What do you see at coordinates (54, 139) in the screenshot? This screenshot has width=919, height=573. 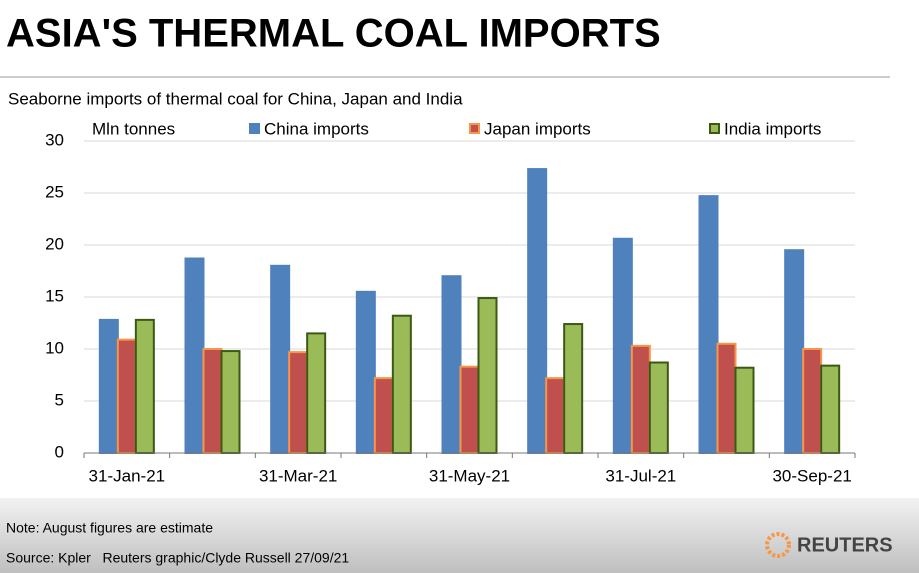 I see `y-tick-label: 30` at bounding box center [54, 139].